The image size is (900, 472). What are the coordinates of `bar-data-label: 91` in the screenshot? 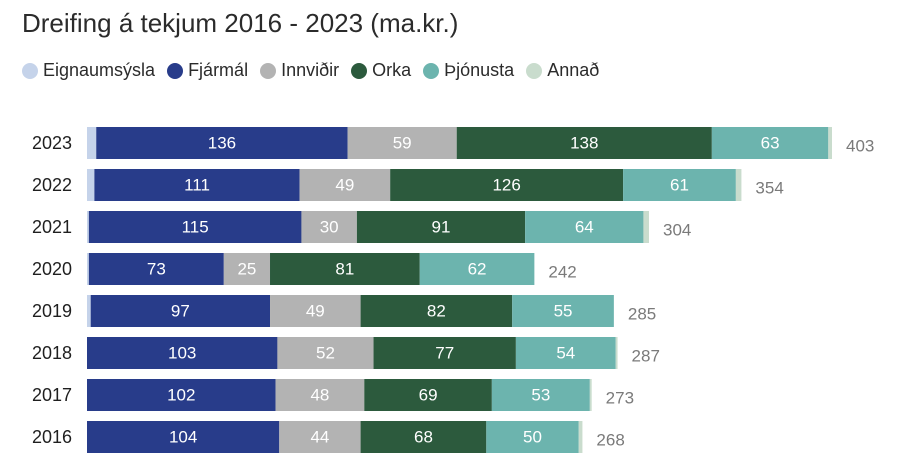 It's located at (441, 227).